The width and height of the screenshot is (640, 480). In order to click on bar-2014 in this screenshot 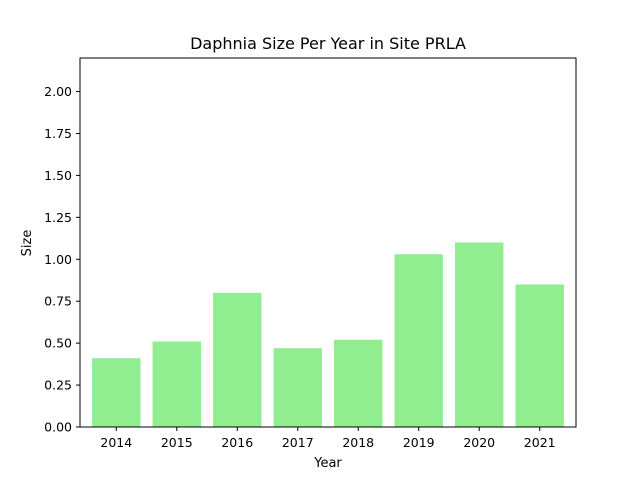, I will do `click(116, 392)`.